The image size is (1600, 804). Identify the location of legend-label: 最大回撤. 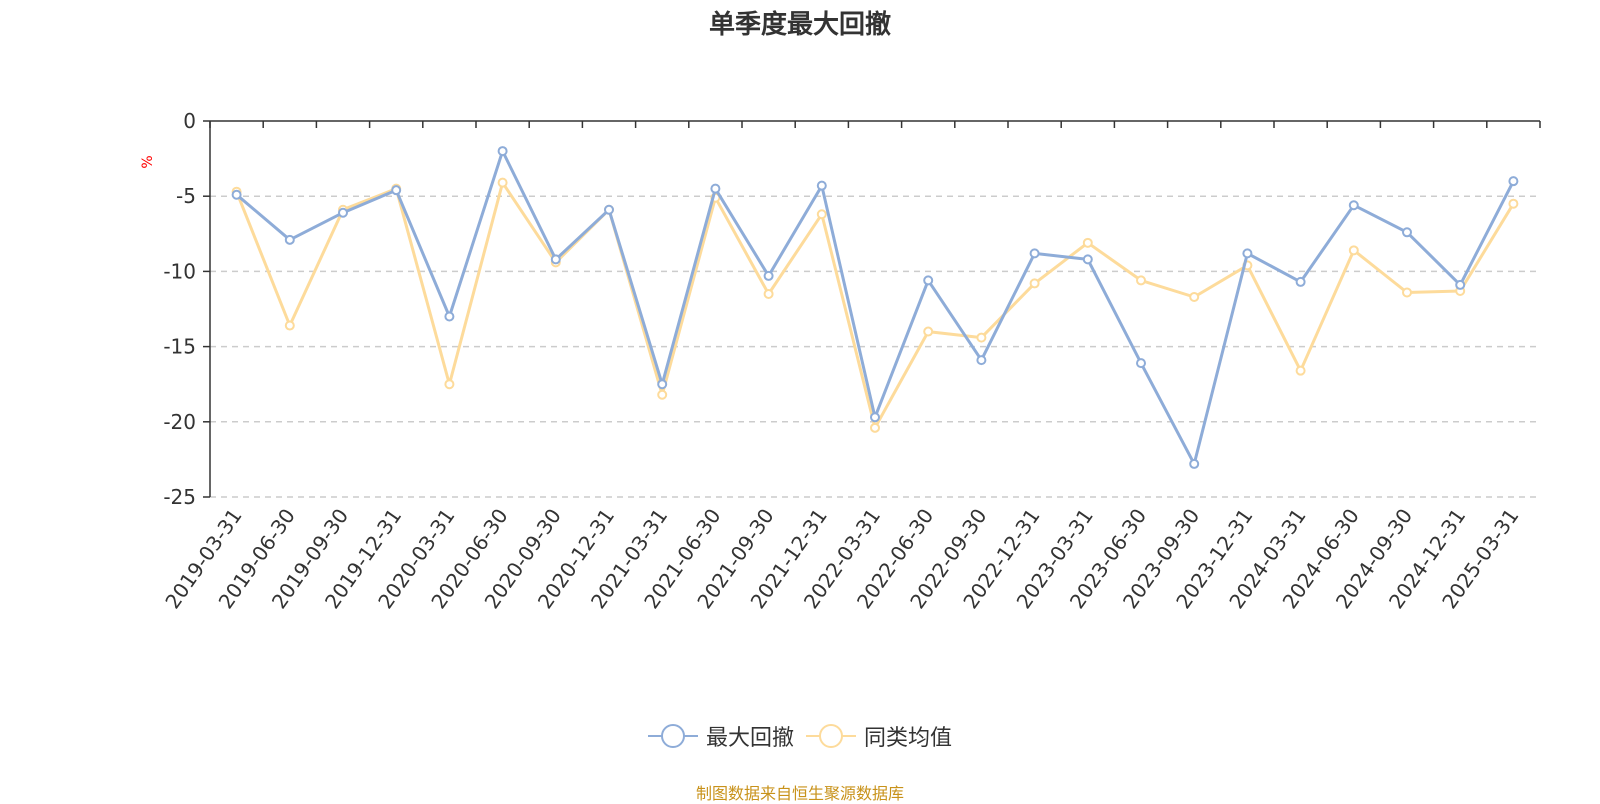
(749, 738).